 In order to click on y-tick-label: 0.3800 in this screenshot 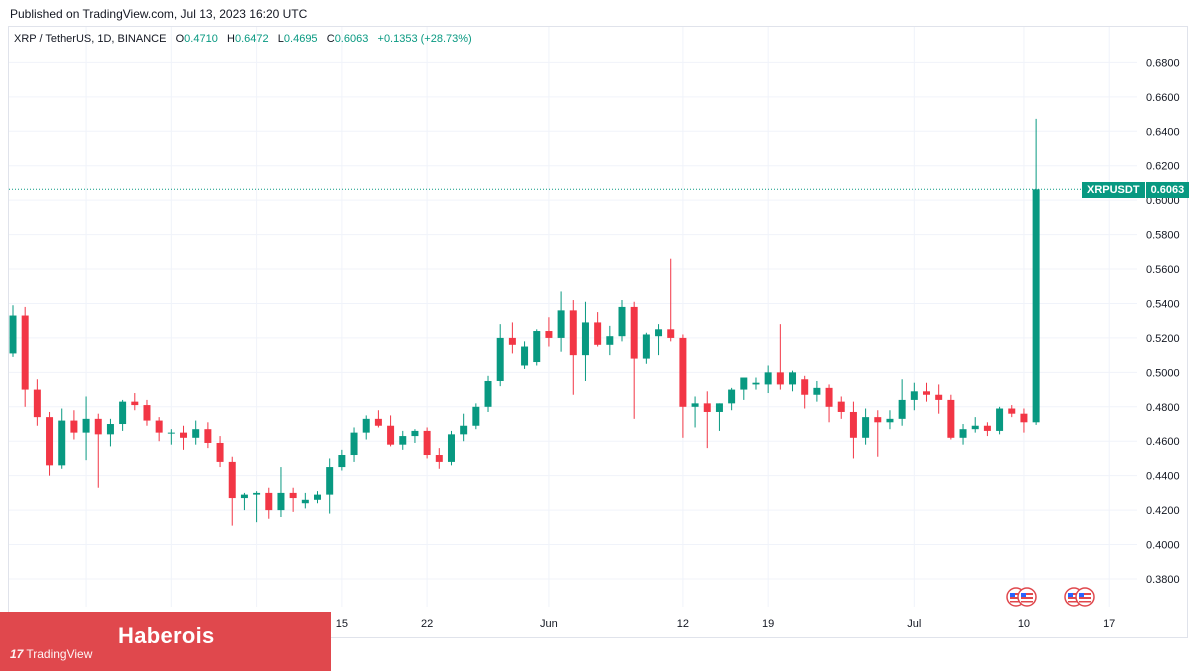, I will do `click(1163, 580)`.